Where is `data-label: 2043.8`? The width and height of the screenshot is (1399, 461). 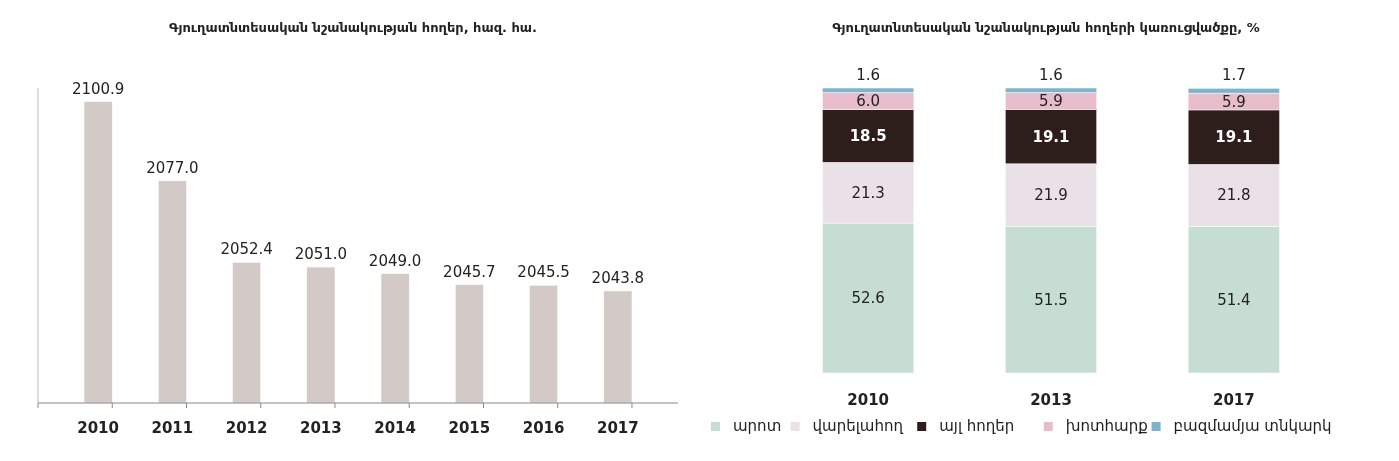
data-label: 2043.8 is located at coordinates (618, 277).